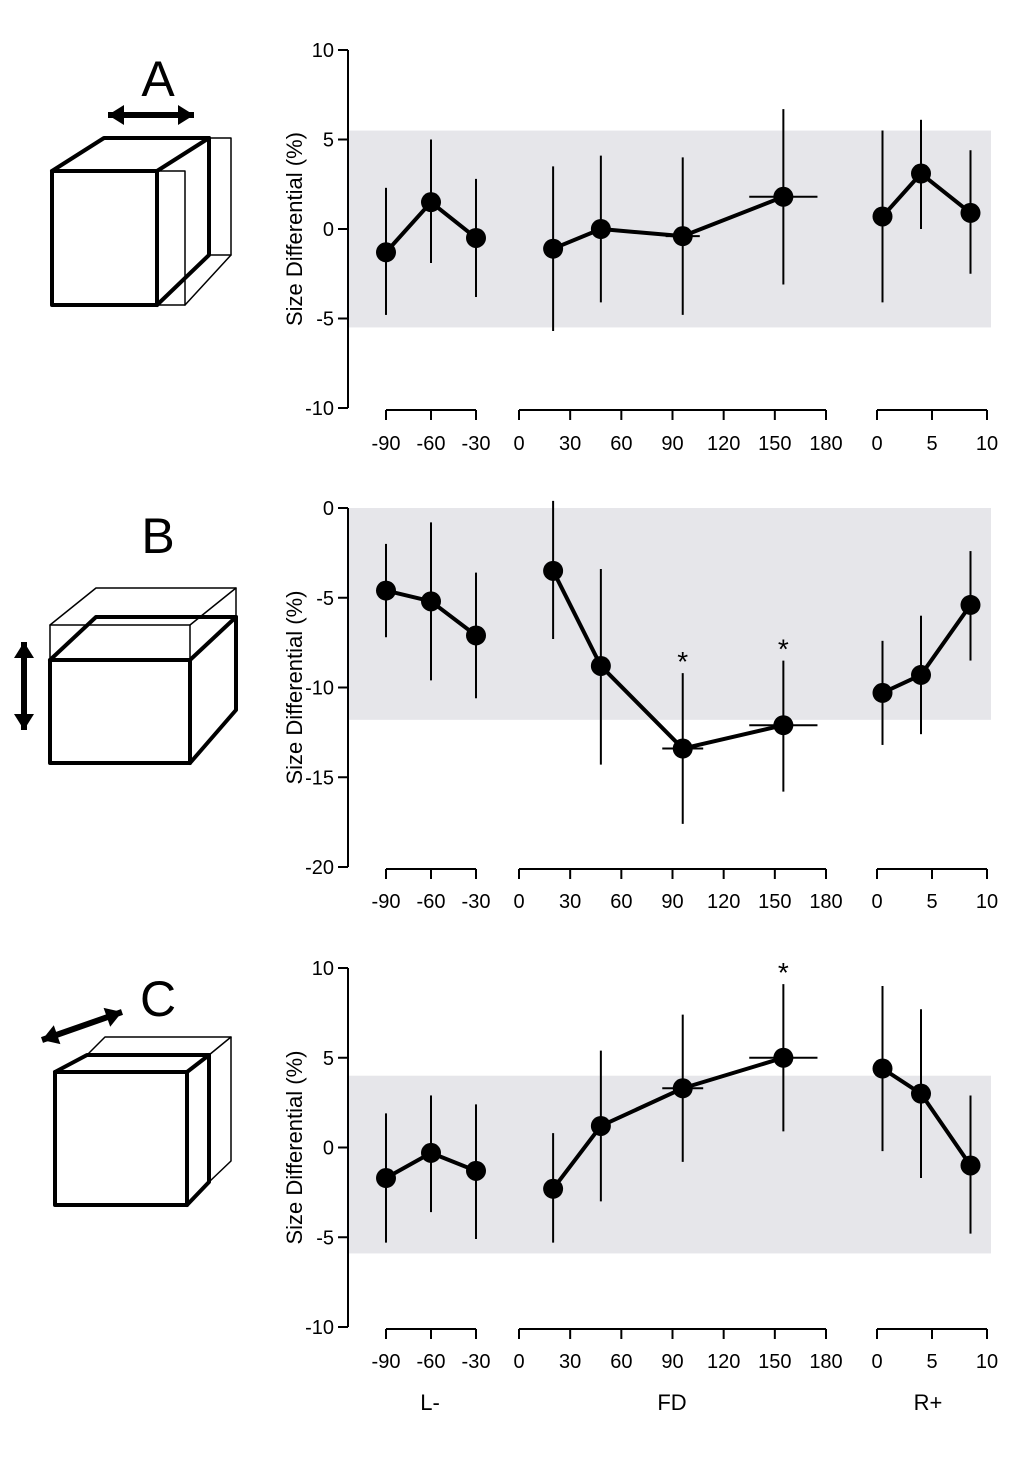 The height and width of the screenshot is (1459, 1024). What do you see at coordinates (319, 778) in the screenshot?
I see `y-tick-label: -15` at bounding box center [319, 778].